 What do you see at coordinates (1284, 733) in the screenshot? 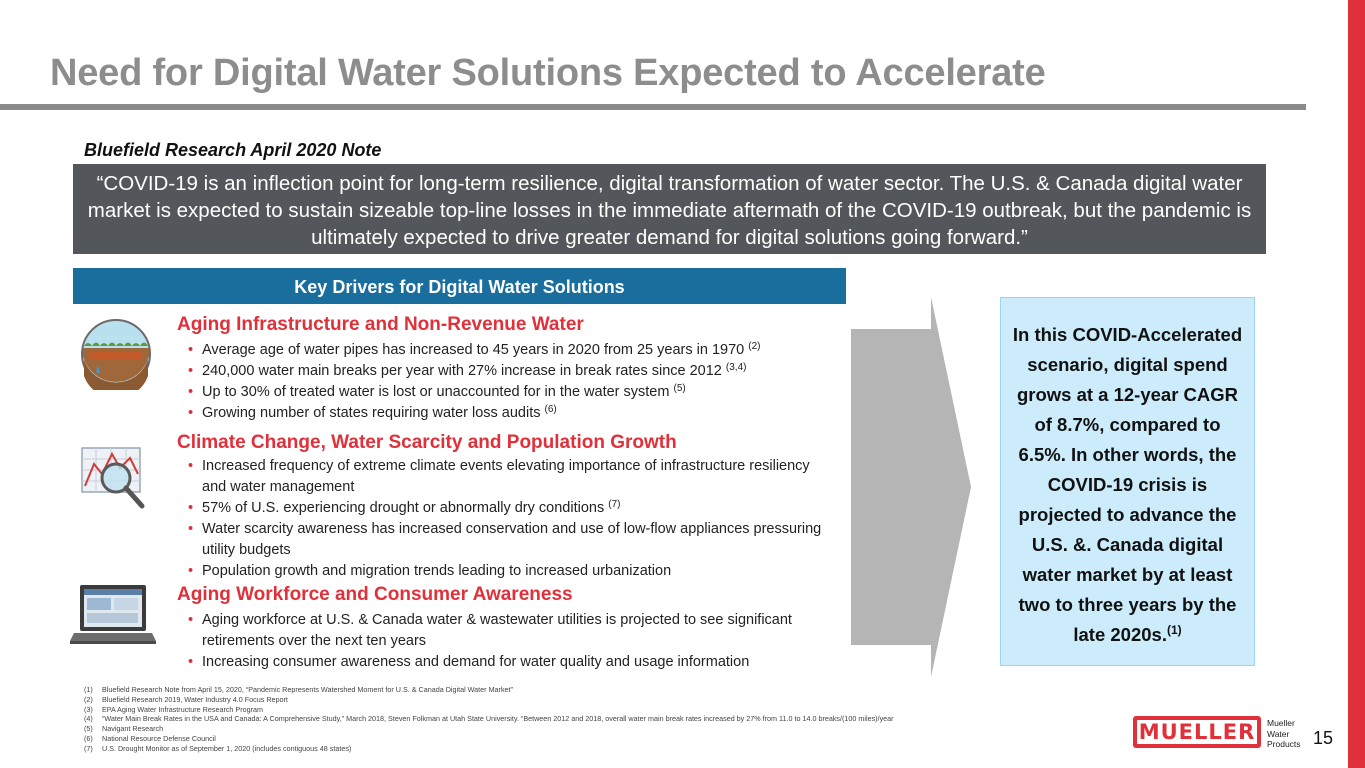
I see `logo-company-name: Mueller Water Products` at bounding box center [1284, 733].